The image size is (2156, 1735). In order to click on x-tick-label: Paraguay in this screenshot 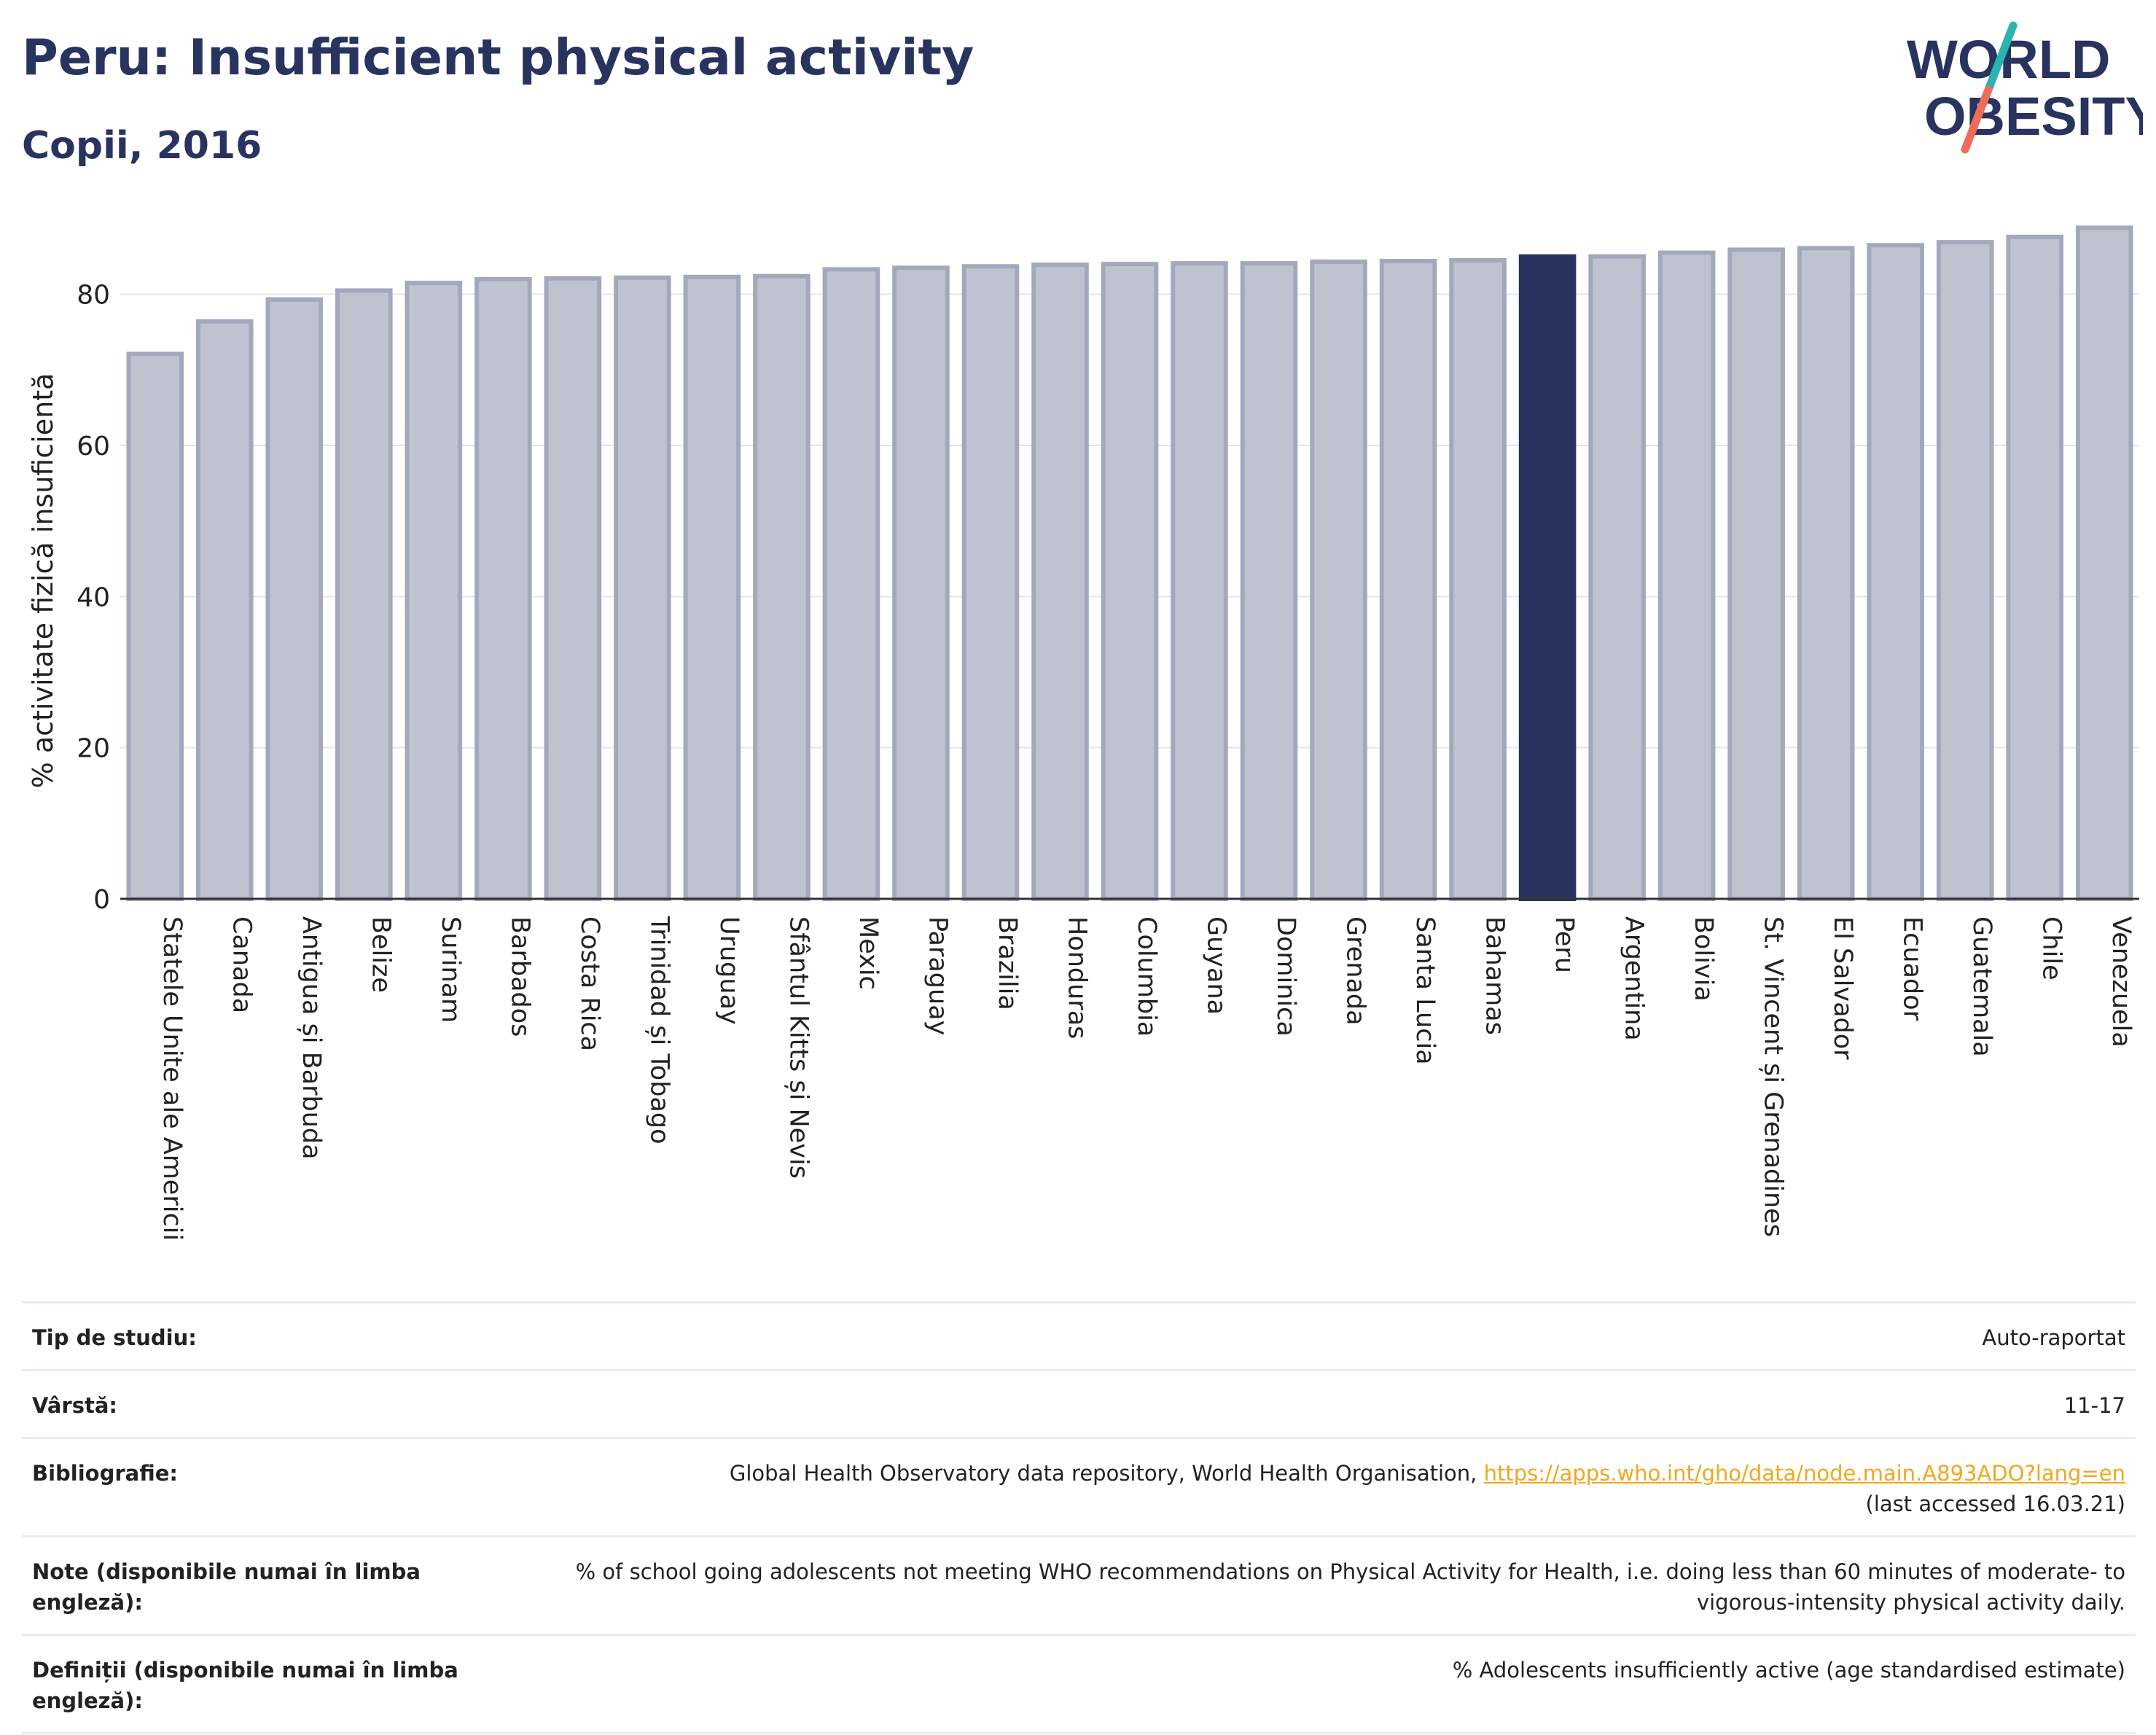, I will do `click(938, 975)`.